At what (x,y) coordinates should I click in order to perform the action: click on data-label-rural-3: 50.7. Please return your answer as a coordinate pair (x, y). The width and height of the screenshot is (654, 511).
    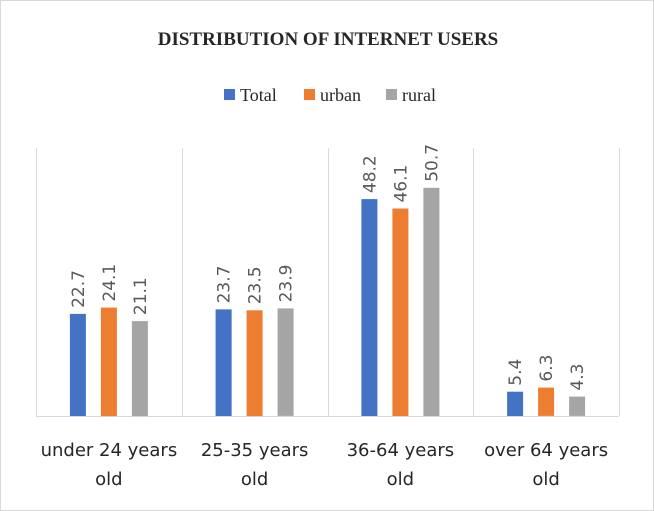
    Looking at the image, I should click on (432, 163).